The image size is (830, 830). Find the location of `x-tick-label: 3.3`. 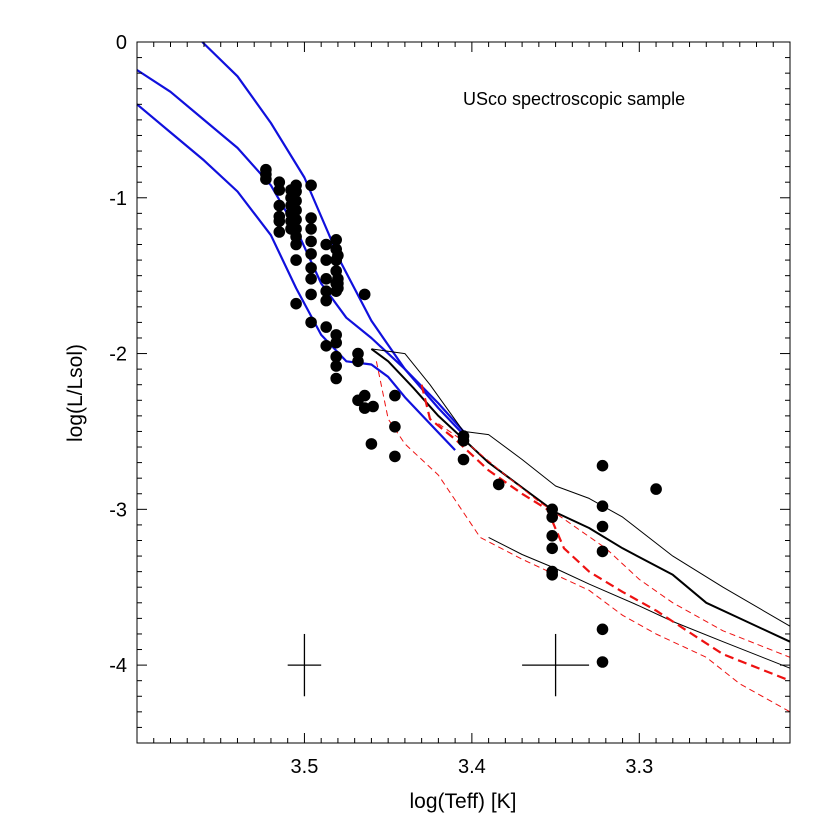

x-tick-label: 3.3 is located at coordinates (639, 767).